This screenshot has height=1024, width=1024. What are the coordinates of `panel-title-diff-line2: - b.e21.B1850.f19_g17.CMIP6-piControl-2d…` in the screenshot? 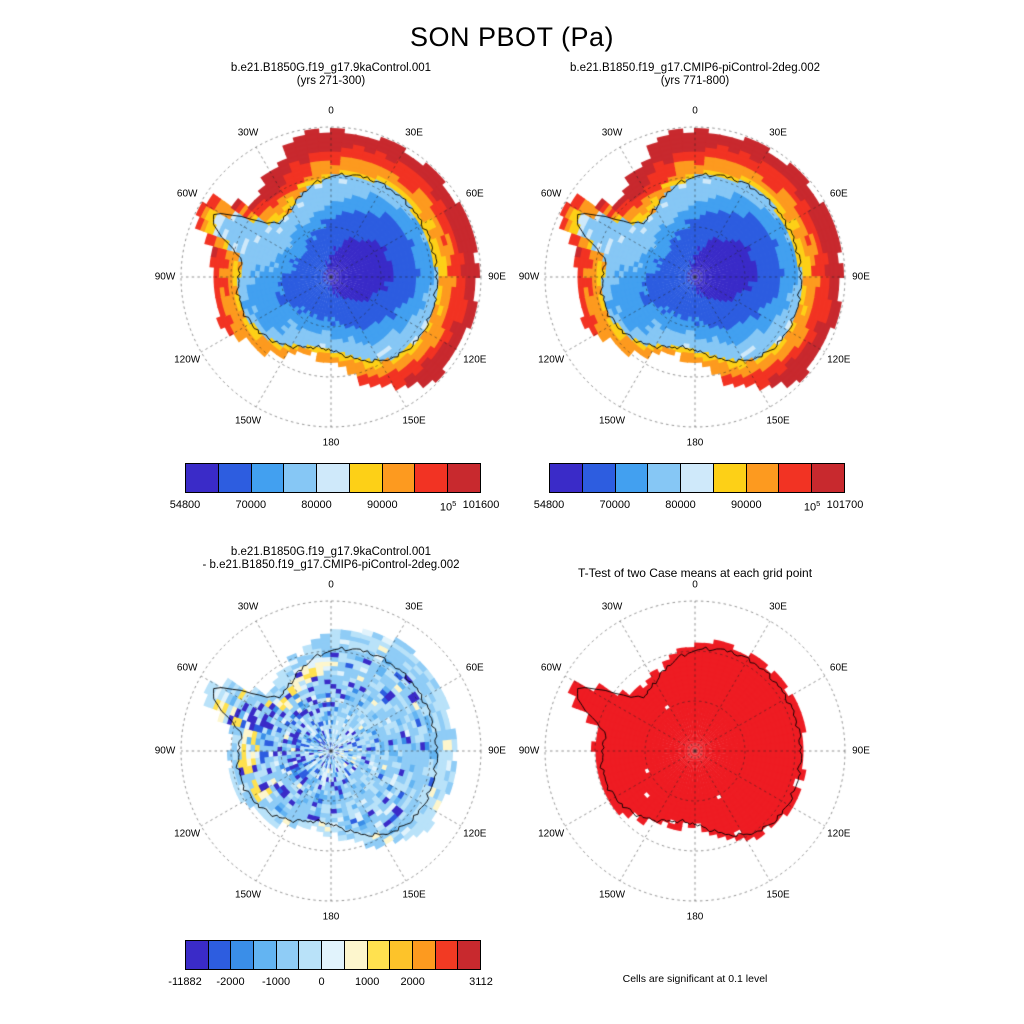 It's located at (331, 565).